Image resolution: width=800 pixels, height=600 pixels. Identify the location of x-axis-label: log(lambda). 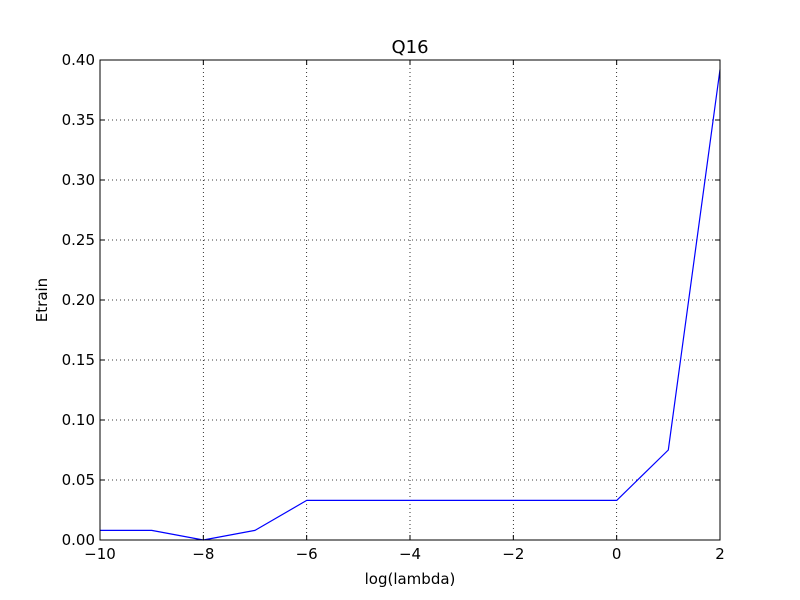
(410, 579).